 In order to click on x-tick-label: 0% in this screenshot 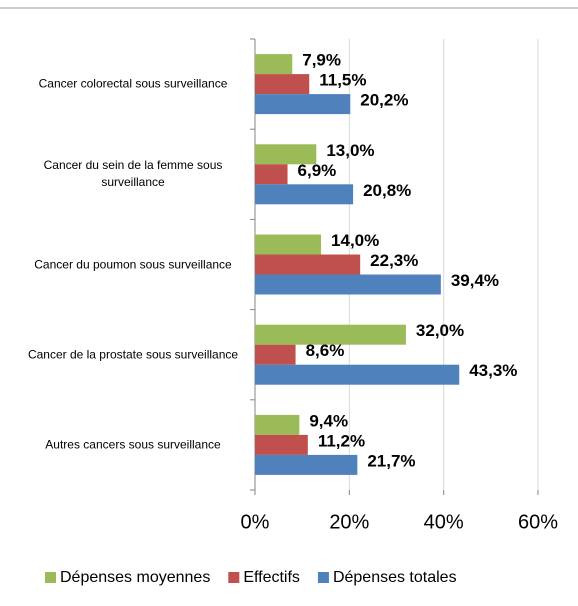, I will do `click(255, 522)`.